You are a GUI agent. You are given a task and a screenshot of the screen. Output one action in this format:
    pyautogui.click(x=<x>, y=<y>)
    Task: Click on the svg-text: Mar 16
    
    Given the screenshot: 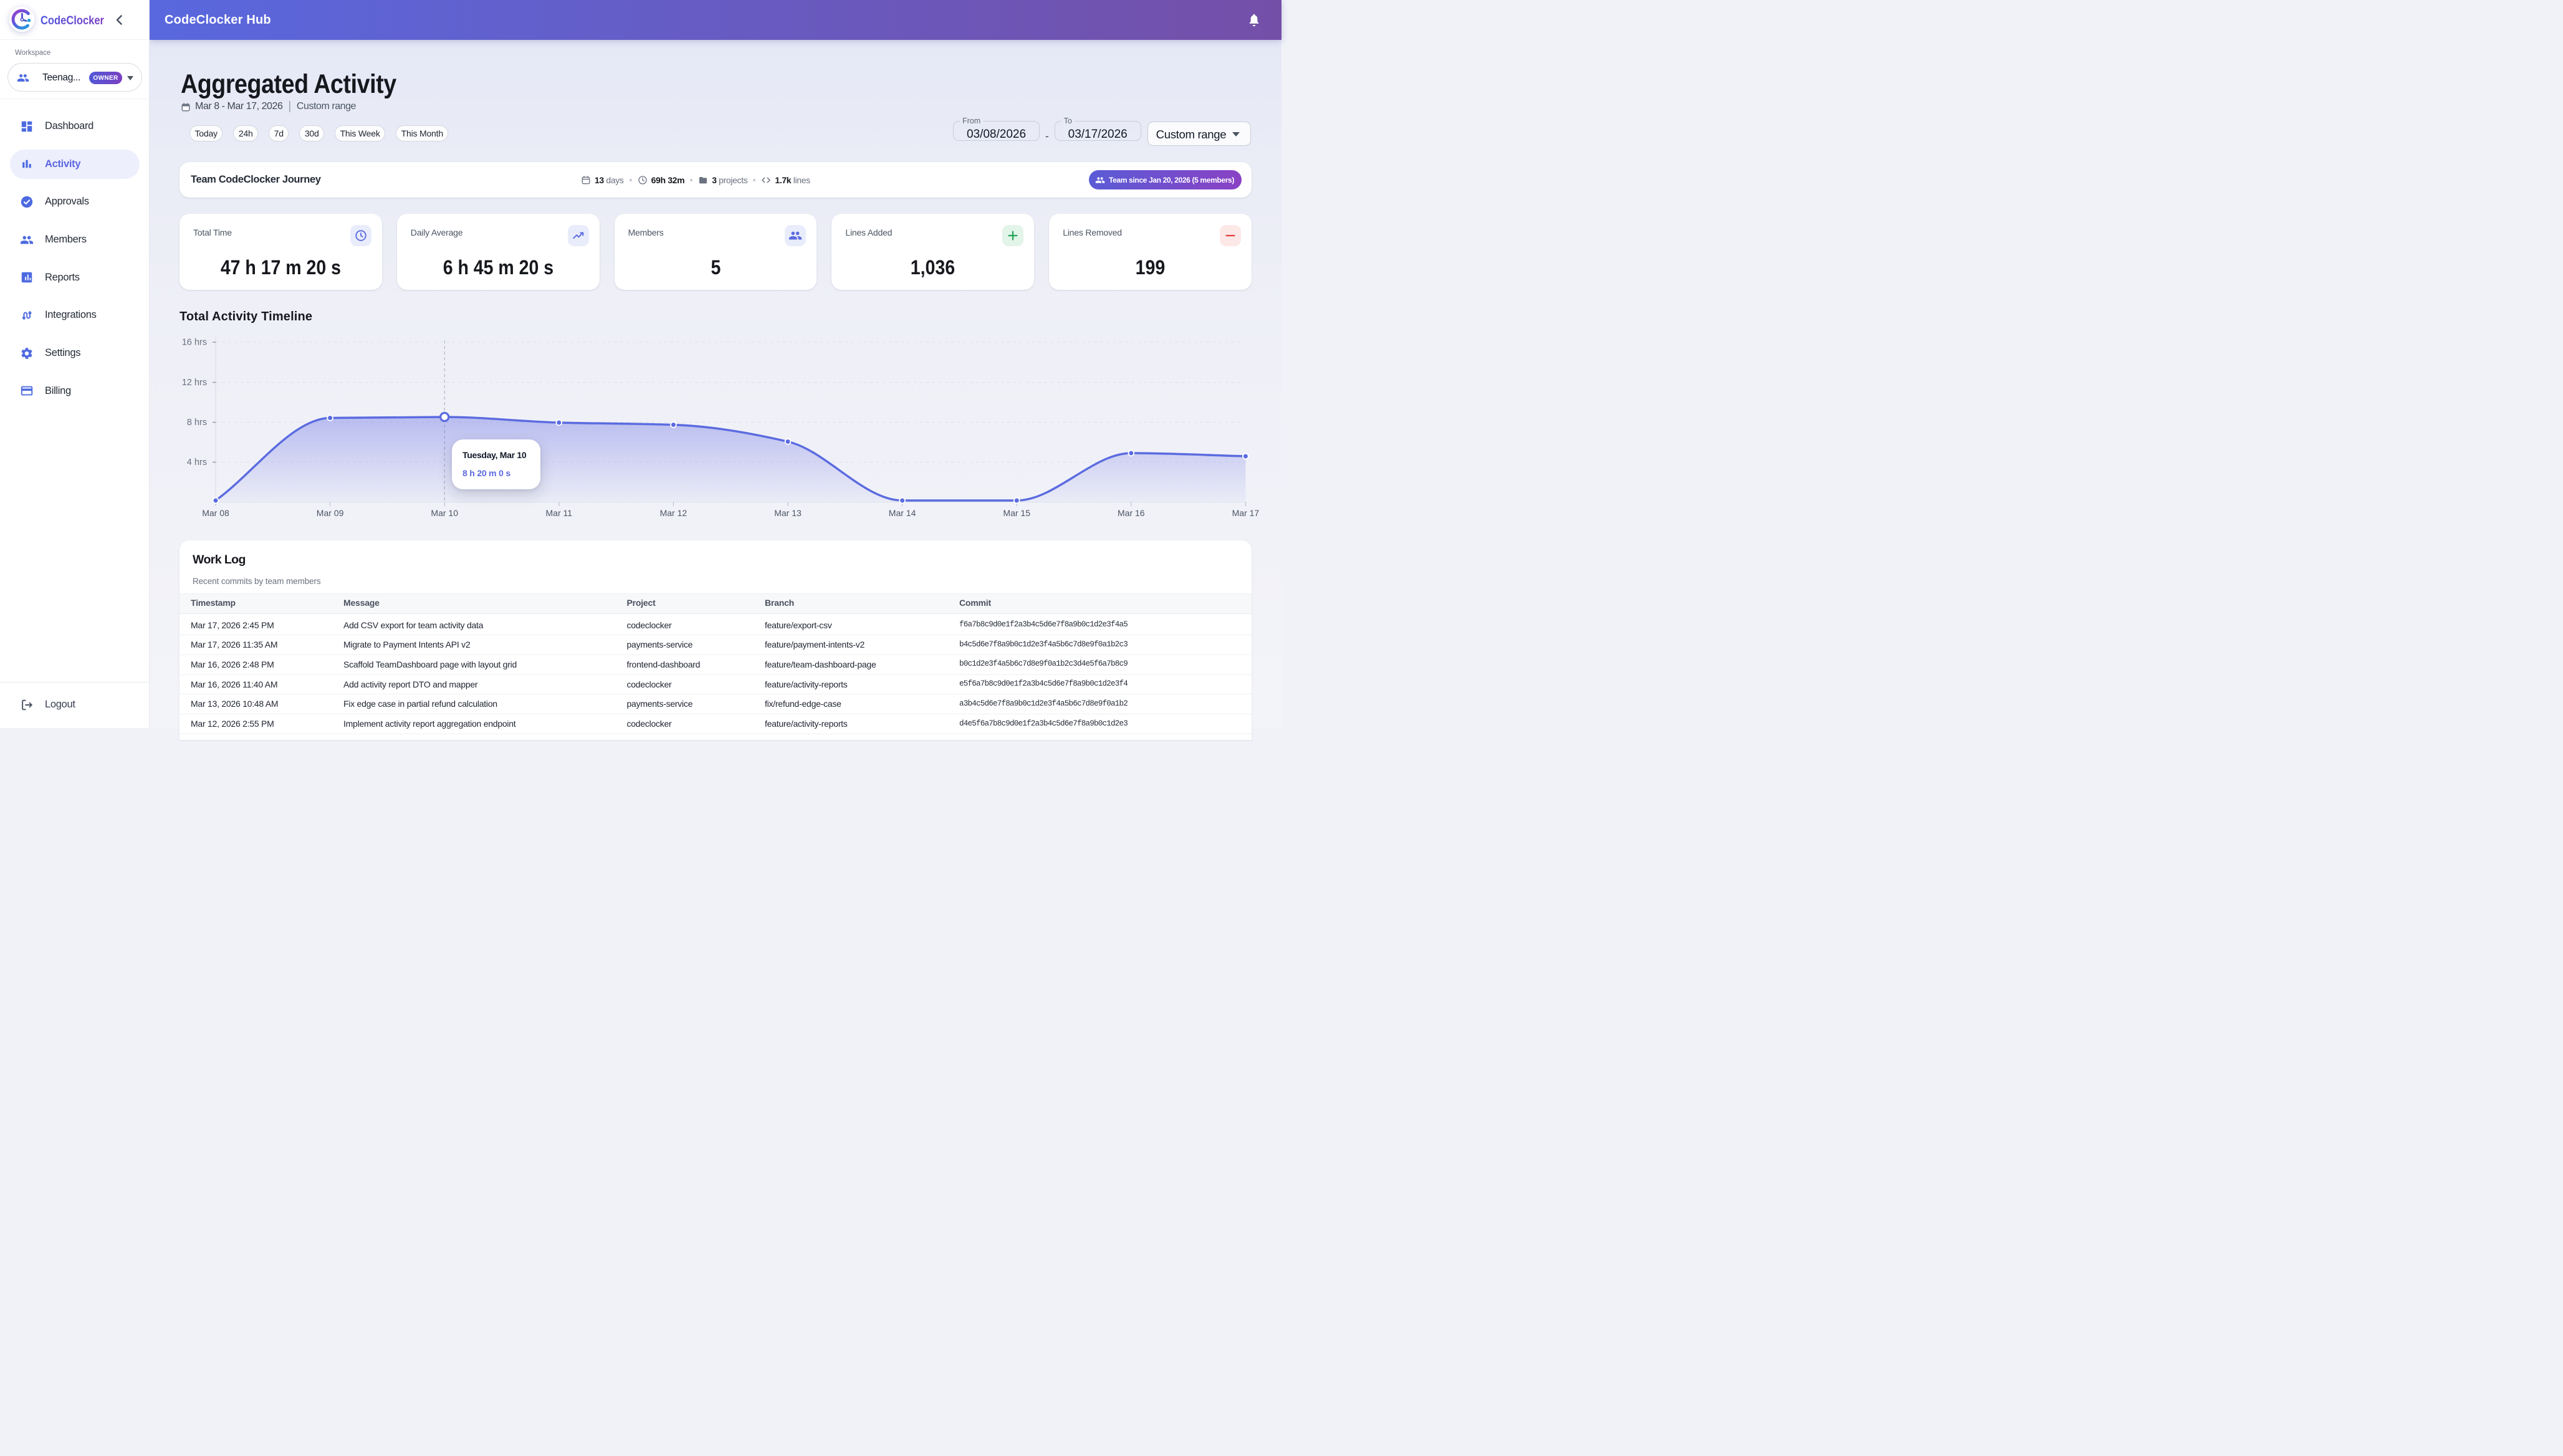 What is the action you would take?
    pyautogui.click(x=1131, y=513)
    